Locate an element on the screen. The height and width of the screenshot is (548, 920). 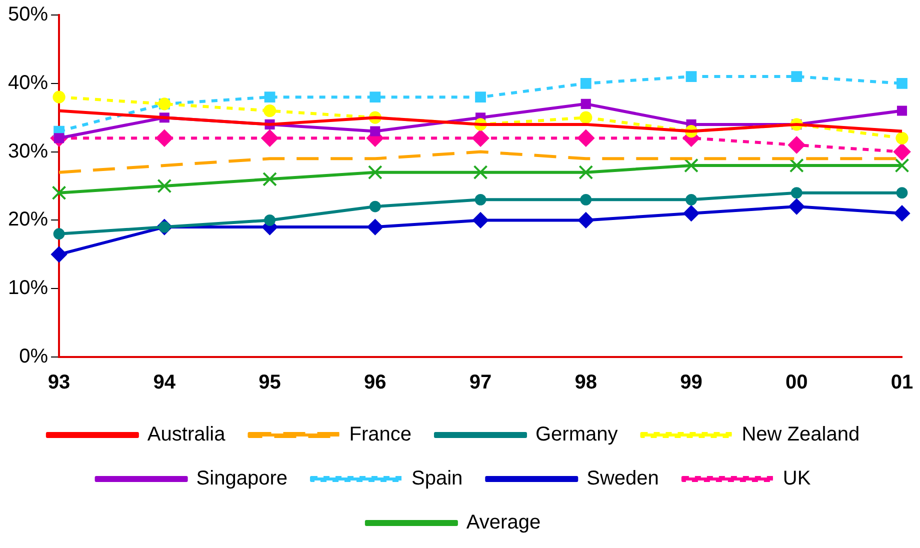
x-tick-label: 93 is located at coordinates (59, 383).